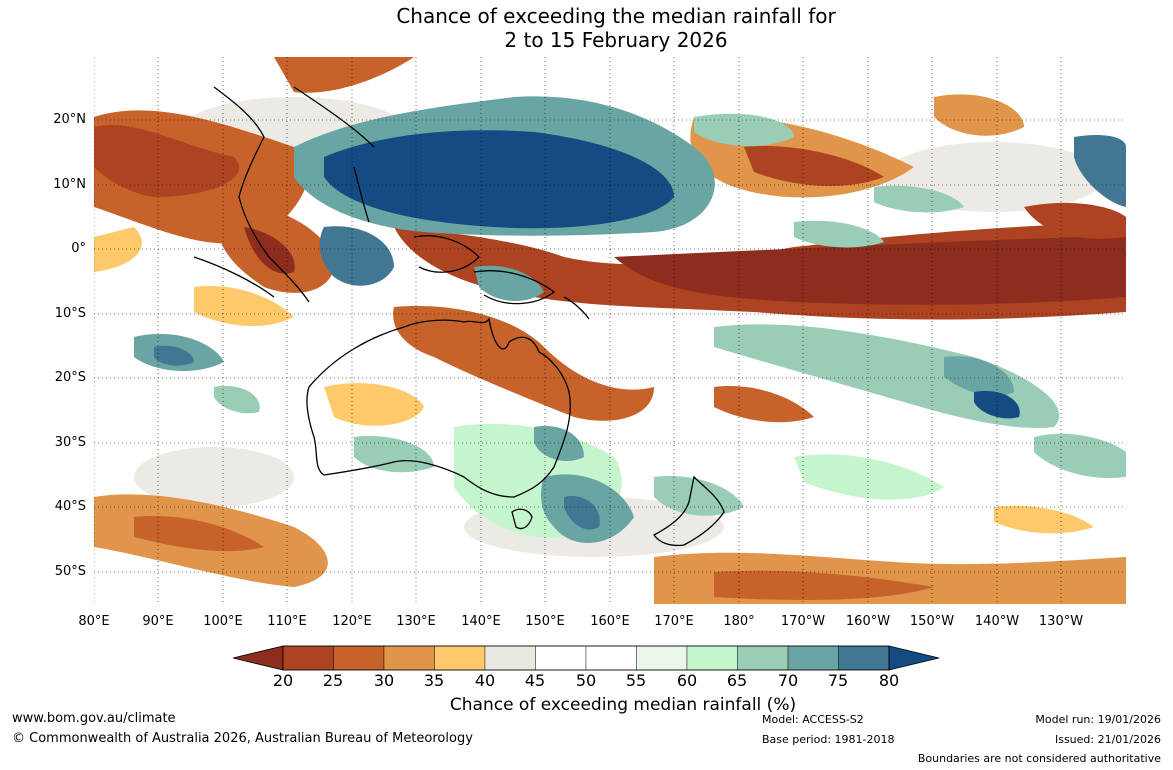 The image size is (1173, 770). Describe the element at coordinates (997, 621) in the screenshot. I see `lon-label: 140°W` at that location.